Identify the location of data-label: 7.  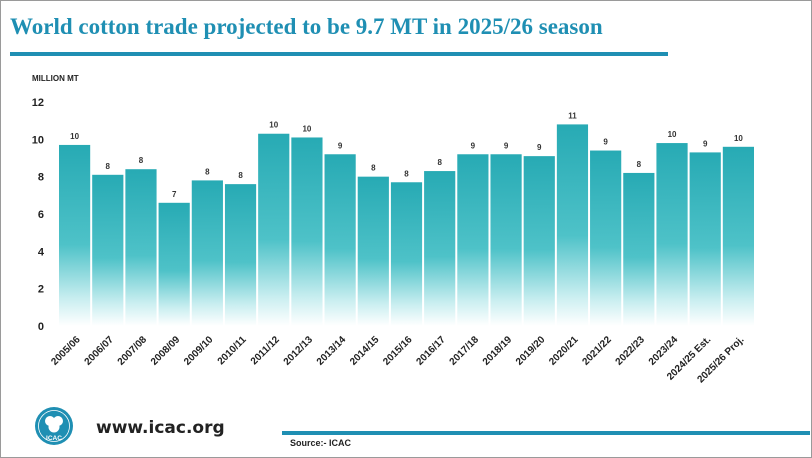
(174, 194).